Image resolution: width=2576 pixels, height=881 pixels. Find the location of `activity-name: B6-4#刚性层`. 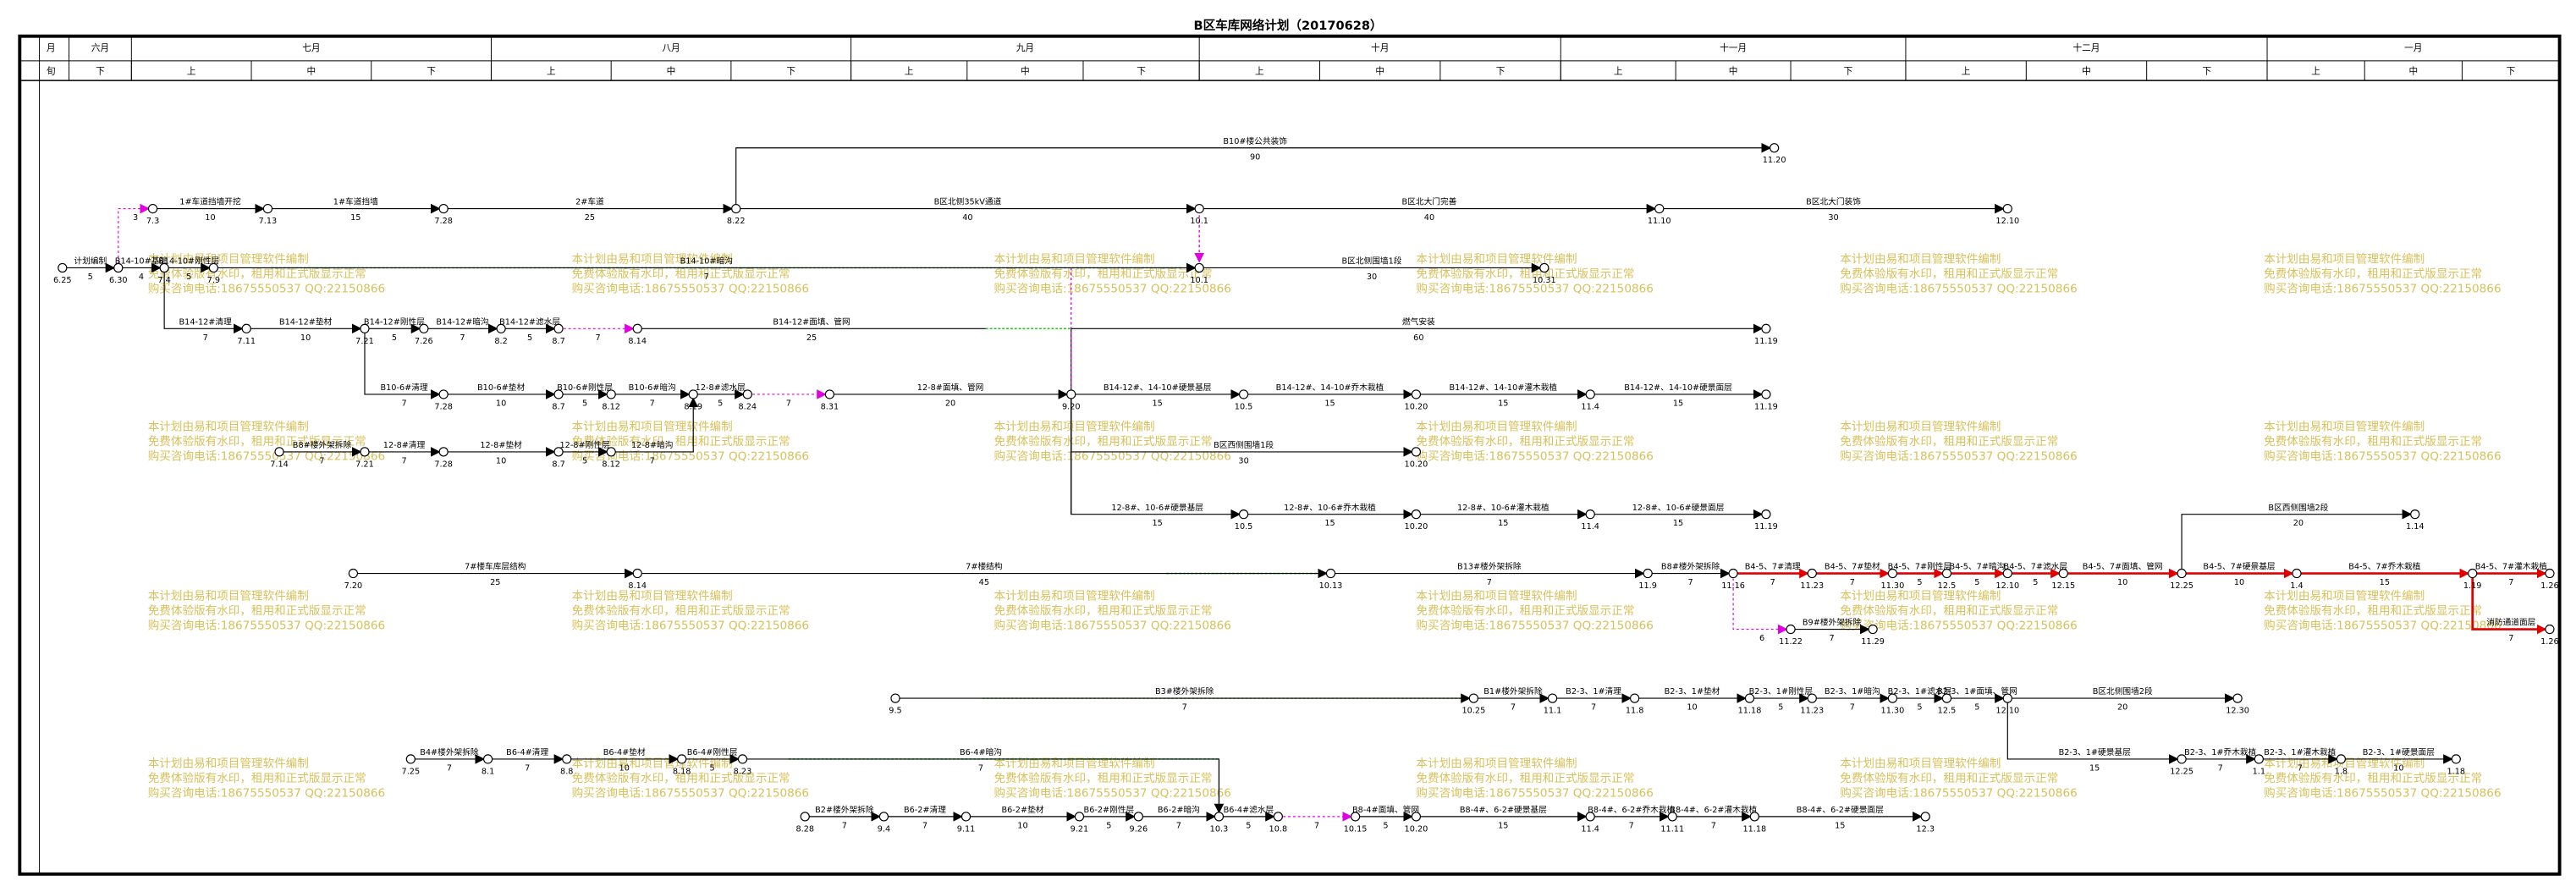

activity-name: B6-4#刚性层 is located at coordinates (712, 751).